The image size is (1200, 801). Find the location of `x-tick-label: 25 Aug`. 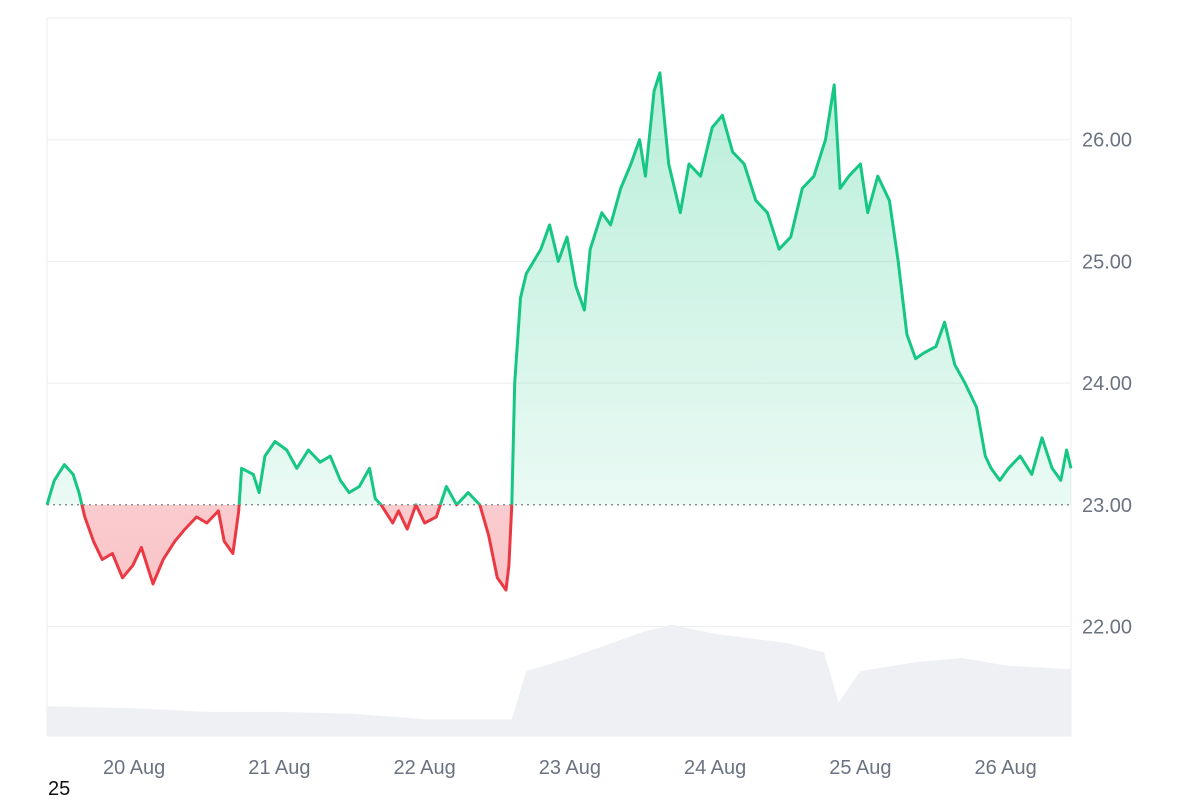

x-tick-label: 25 Aug is located at coordinates (860, 768).